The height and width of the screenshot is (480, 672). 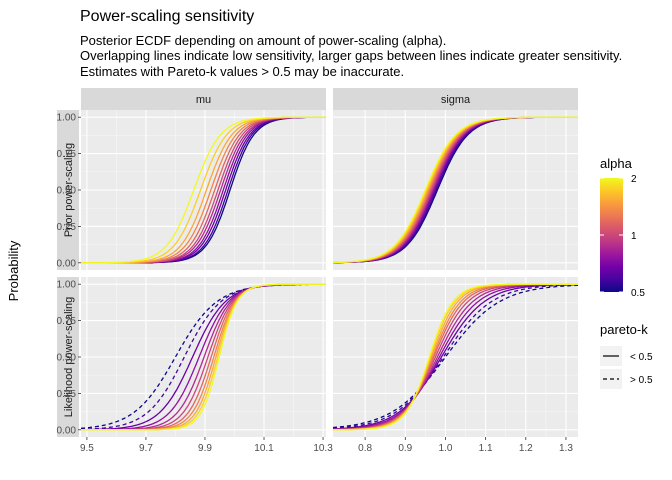 I want to click on x-tick-label: 0.8, so click(x=365, y=448).